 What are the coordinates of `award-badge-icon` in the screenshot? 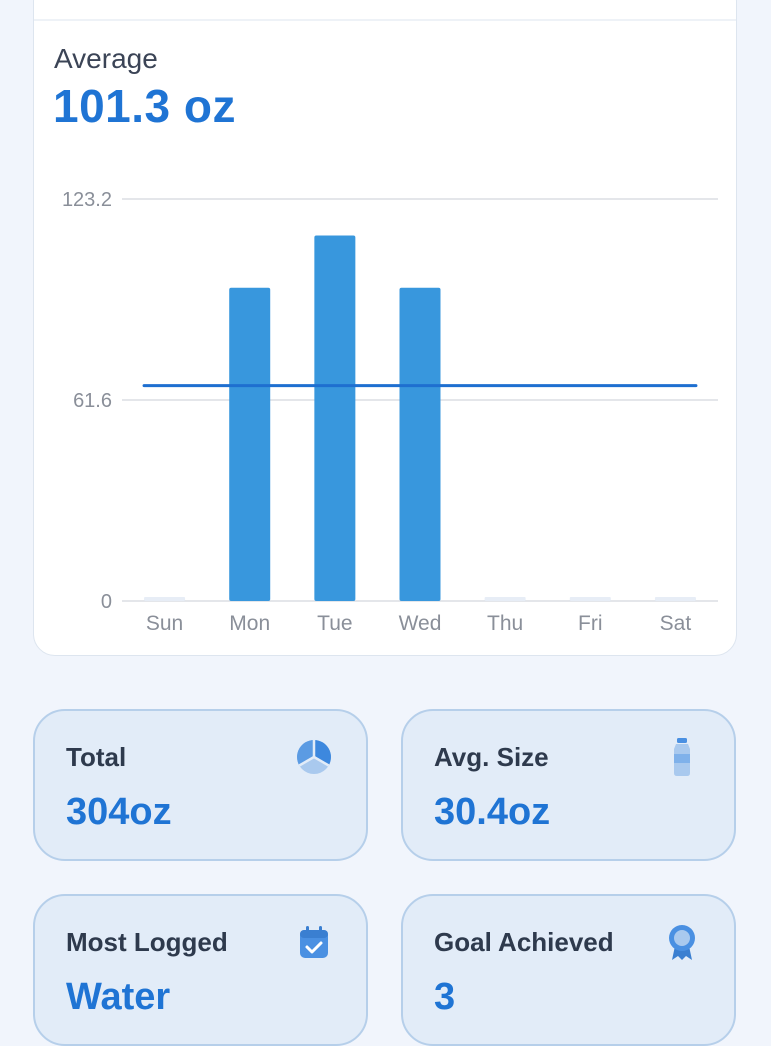 It's located at (682, 942).